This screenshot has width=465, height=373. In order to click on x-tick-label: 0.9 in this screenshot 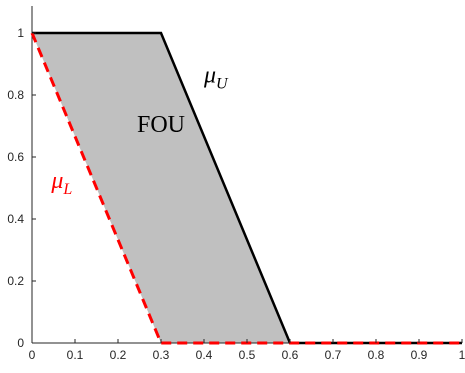, I will do `click(419, 355)`.